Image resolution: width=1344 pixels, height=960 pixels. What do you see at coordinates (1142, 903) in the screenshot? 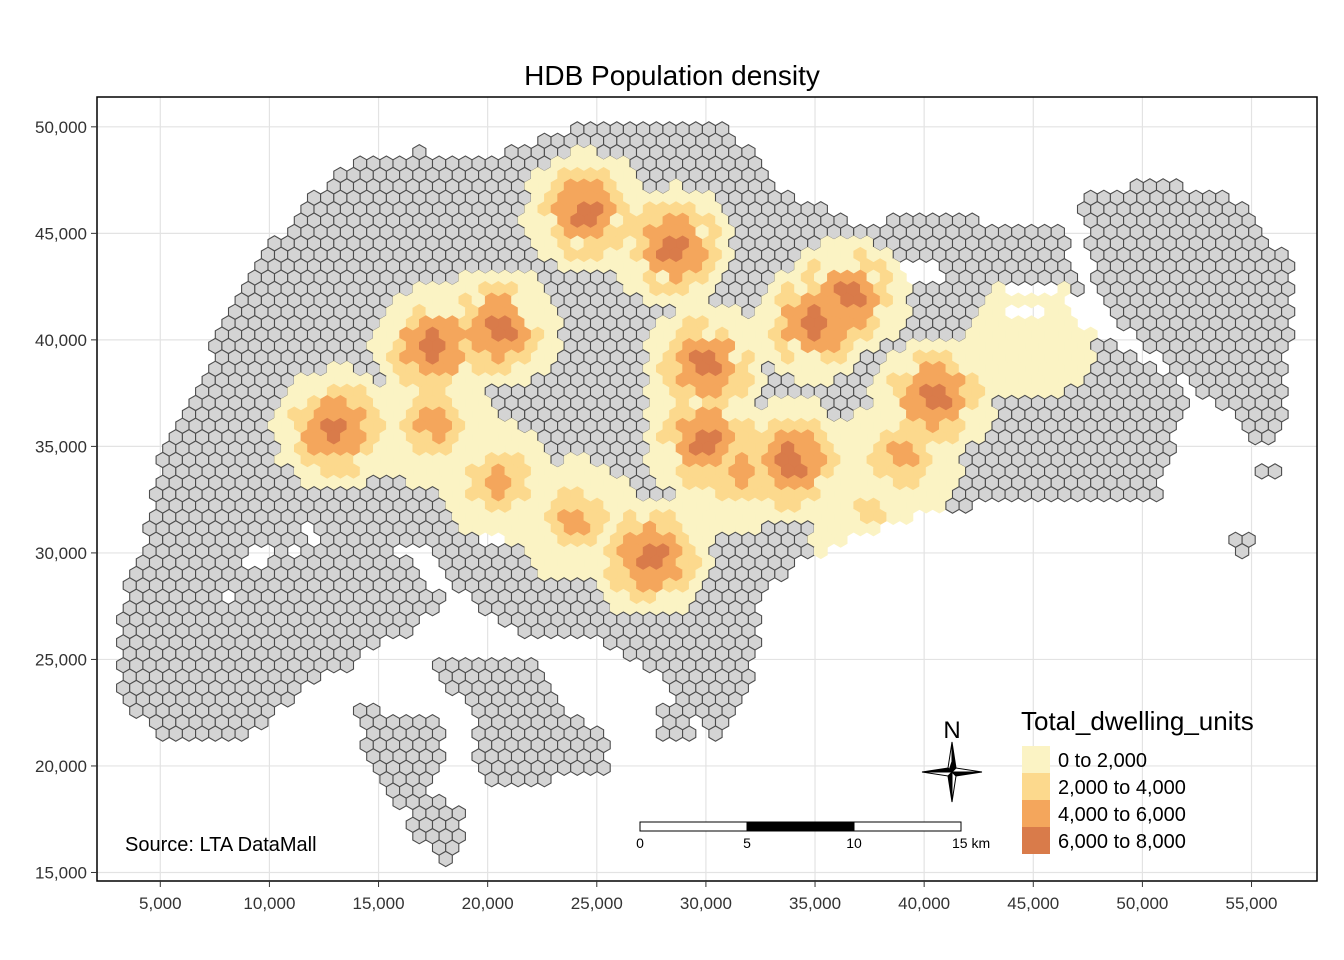
I see `x-tick-label: 50,000` at bounding box center [1142, 903].